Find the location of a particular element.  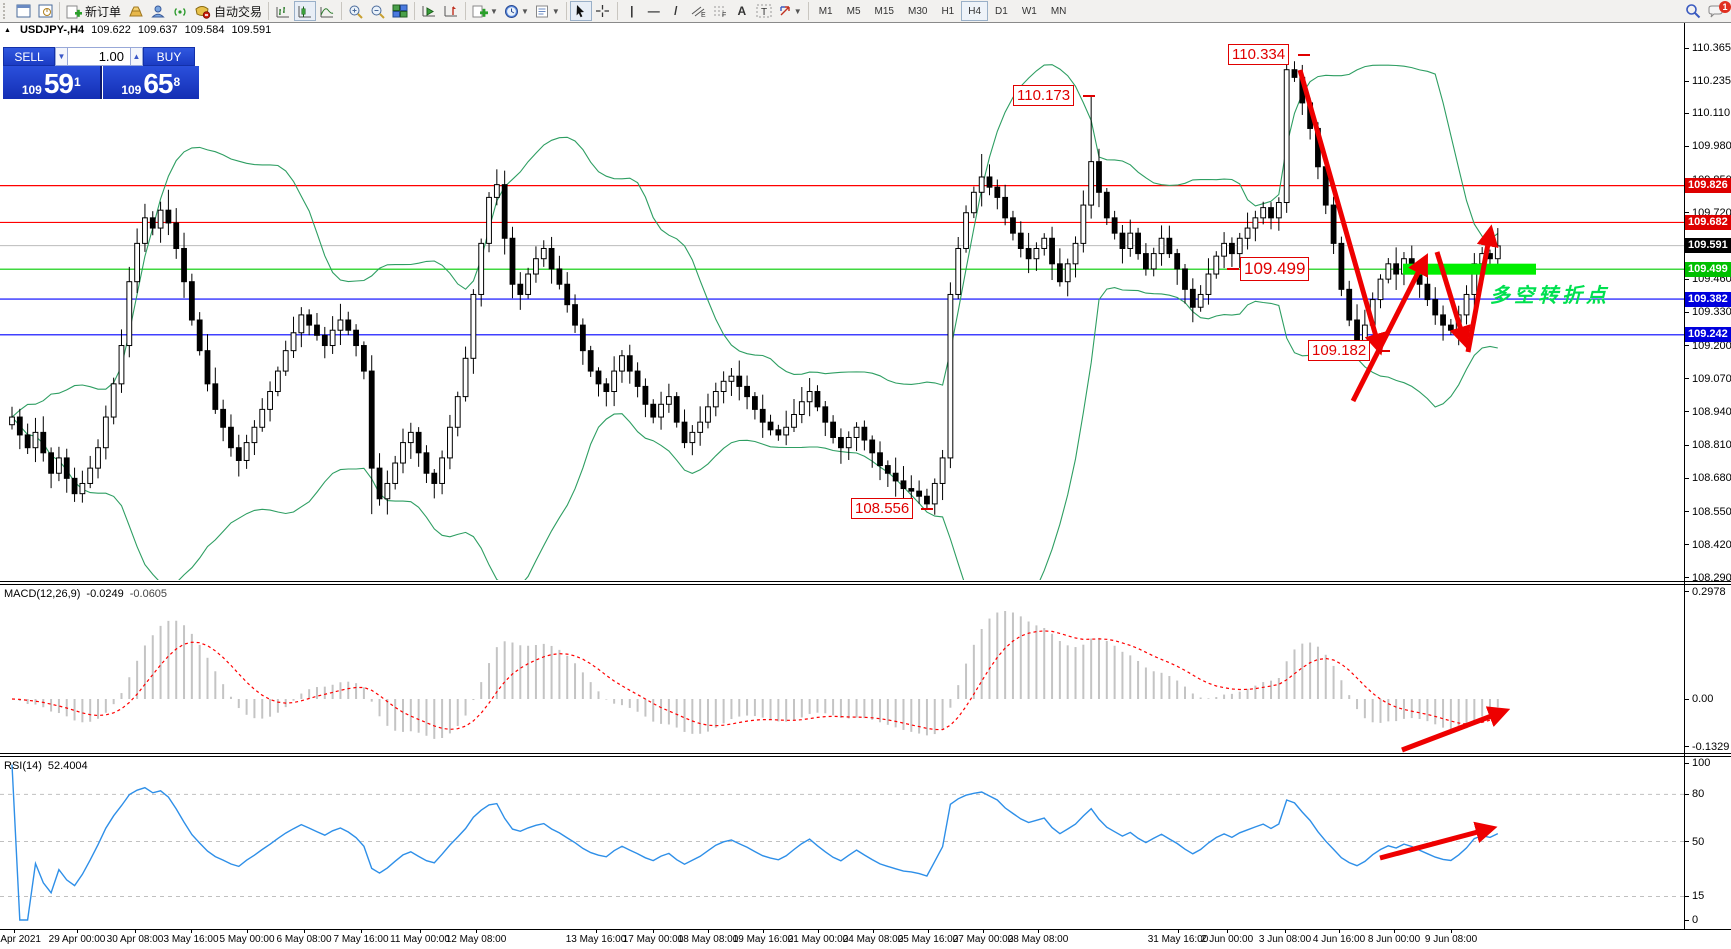

bar-low: 109.584 is located at coordinates (204, 30).